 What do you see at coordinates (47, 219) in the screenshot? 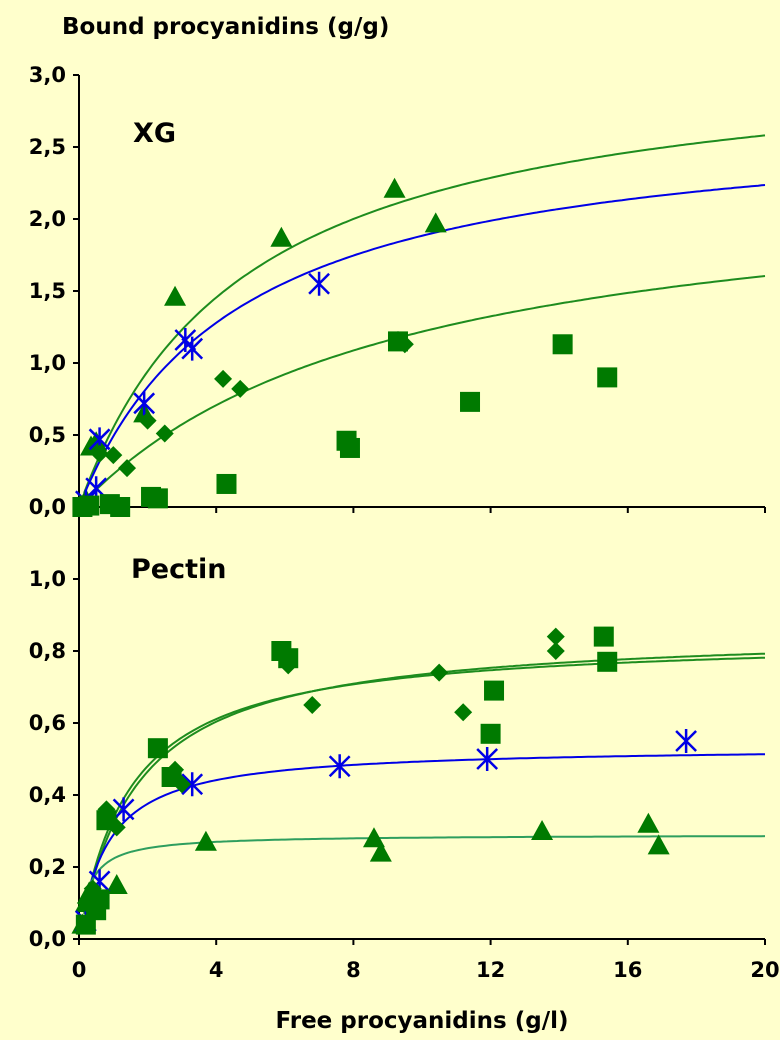
I see `y-tick-label: 2,0` at bounding box center [47, 219].